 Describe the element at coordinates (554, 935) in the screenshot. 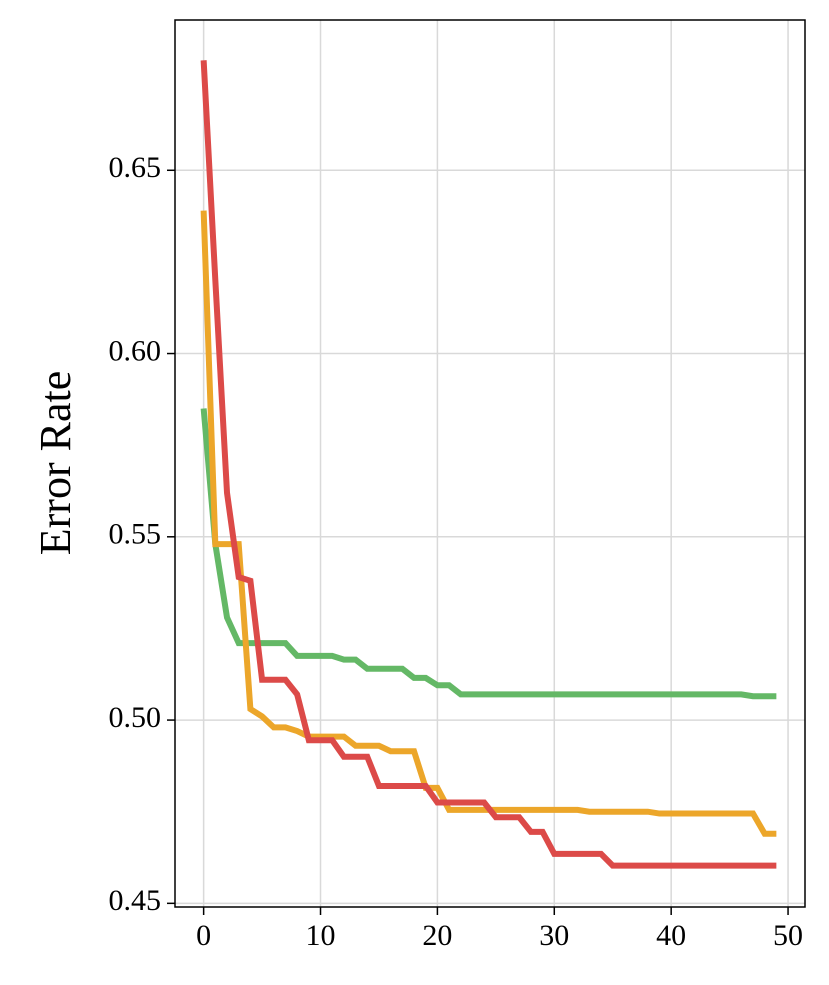

I see `x-tick-label: 30` at that location.